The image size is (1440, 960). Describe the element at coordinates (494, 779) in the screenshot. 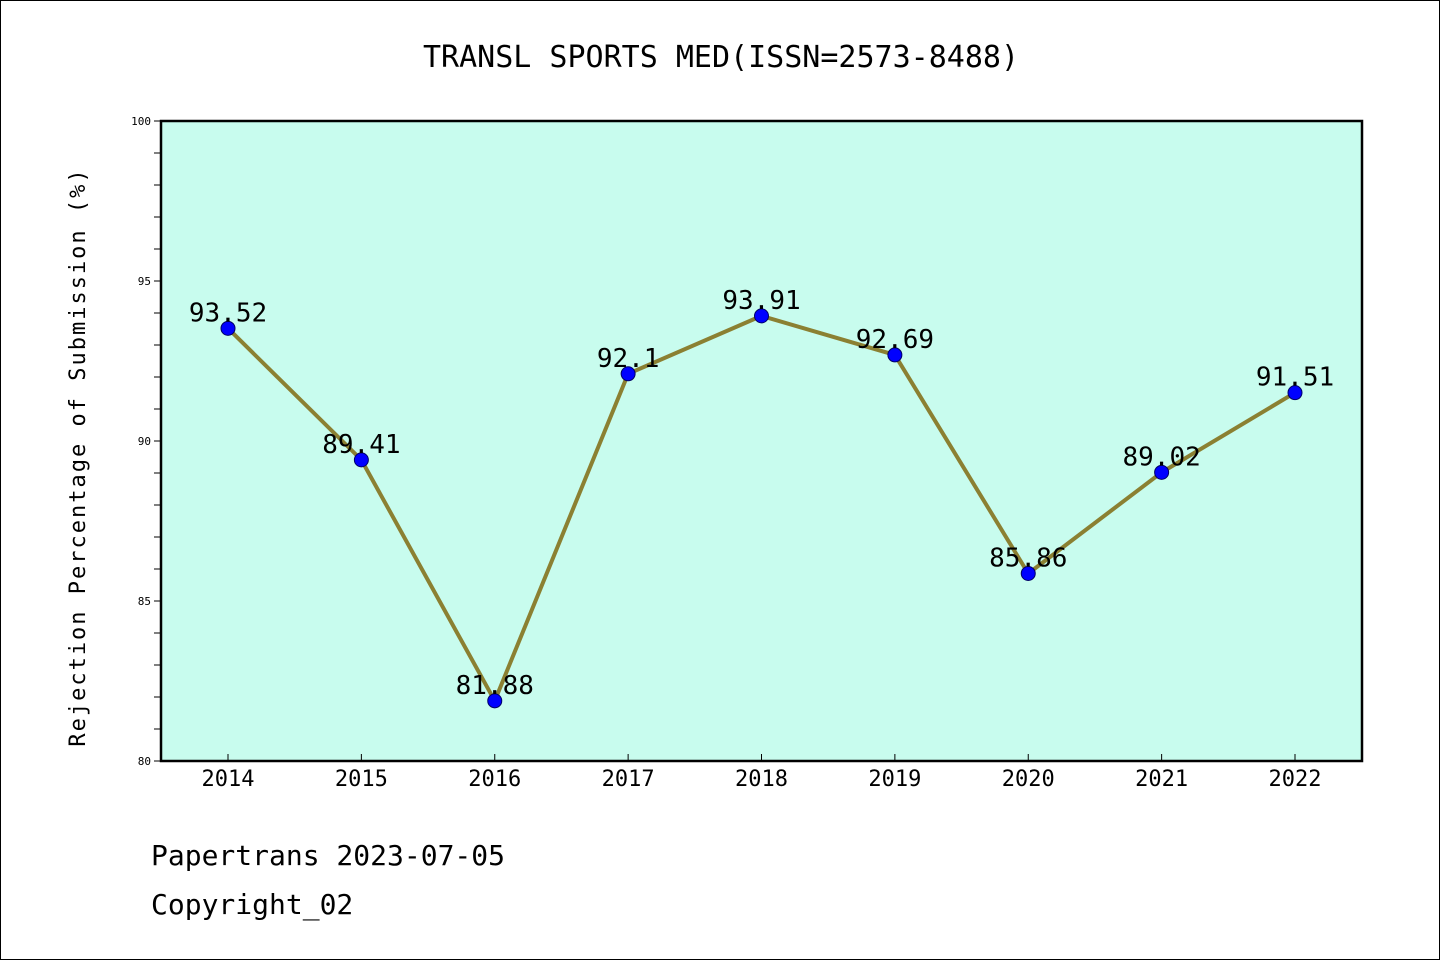

I see `x-tick-label: 2016` at that location.